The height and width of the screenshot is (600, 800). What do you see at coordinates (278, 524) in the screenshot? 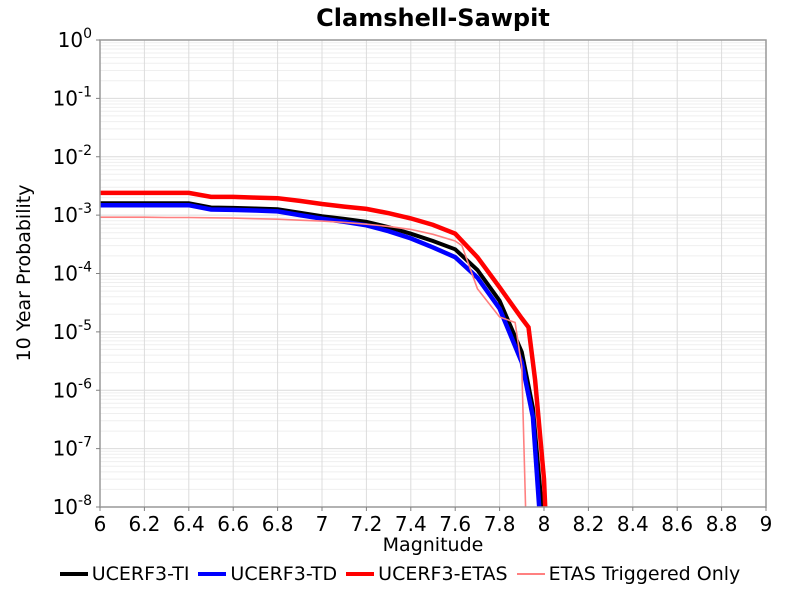
I see `x-tick-label: 6.8` at bounding box center [278, 524].